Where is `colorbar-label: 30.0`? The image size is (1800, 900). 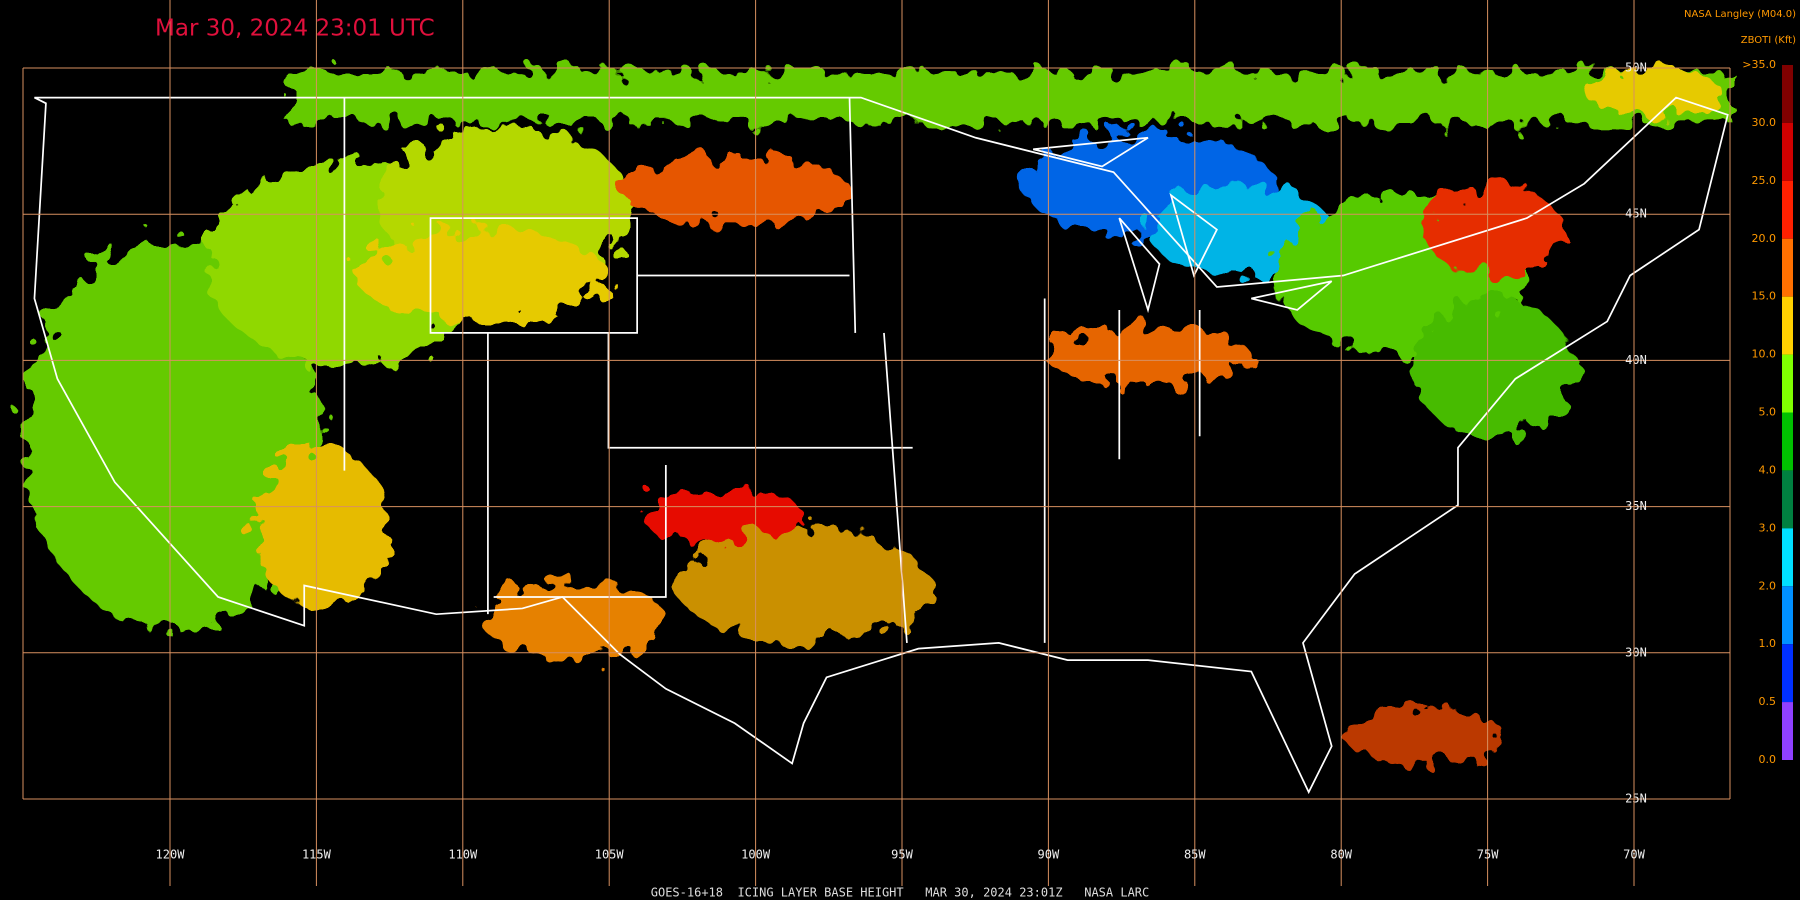 colorbar-label: 30.0 is located at coordinates (1764, 122).